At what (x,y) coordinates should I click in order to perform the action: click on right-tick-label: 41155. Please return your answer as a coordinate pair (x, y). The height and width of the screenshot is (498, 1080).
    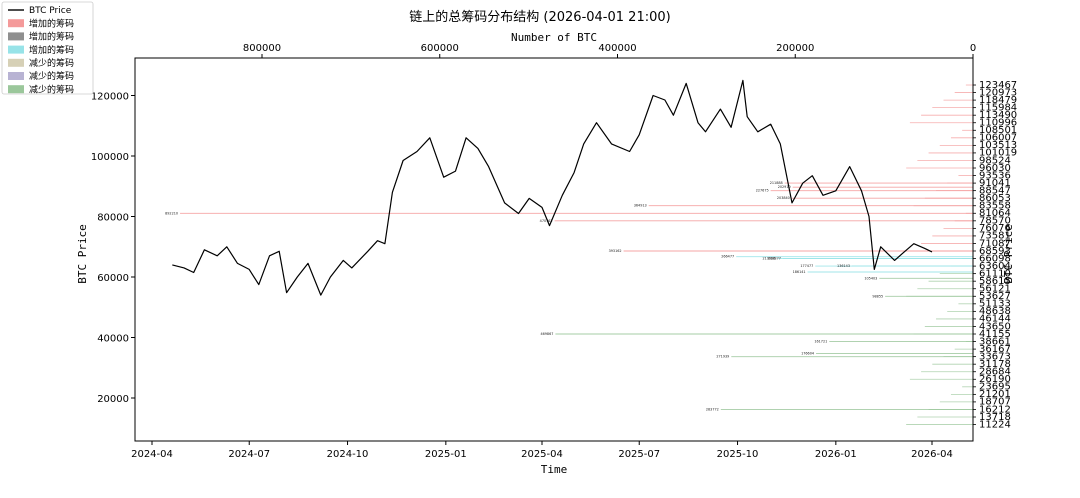
    Looking at the image, I should click on (995, 334).